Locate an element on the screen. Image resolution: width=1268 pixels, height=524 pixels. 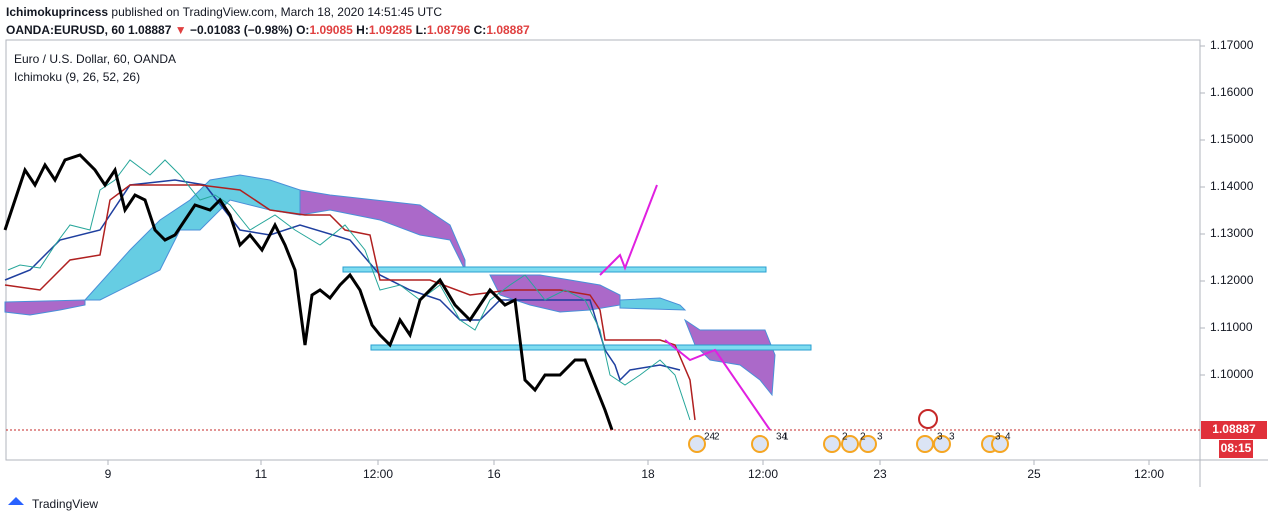
close: 1.08887 is located at coordinates (508, 30).